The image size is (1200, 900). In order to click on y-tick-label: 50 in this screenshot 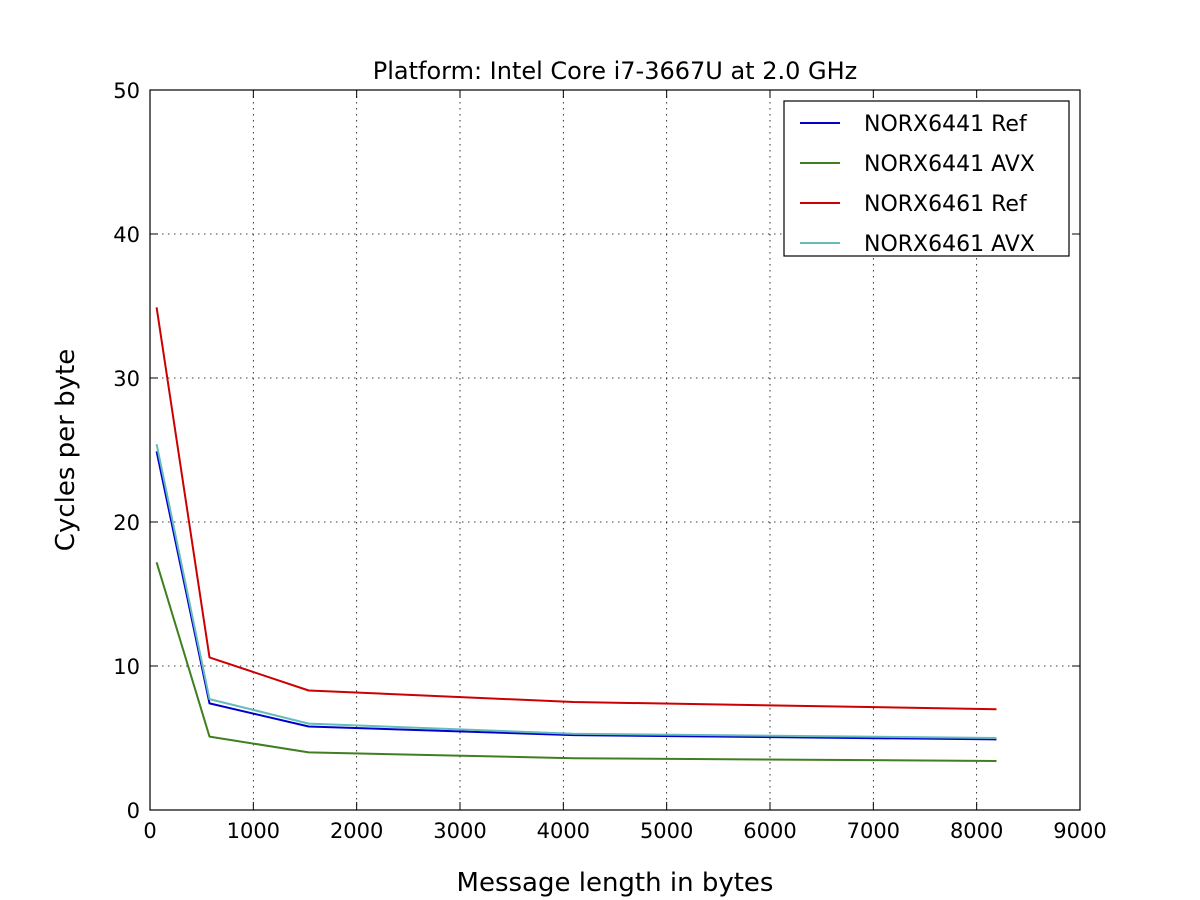, I will do `click(126, 91)`.